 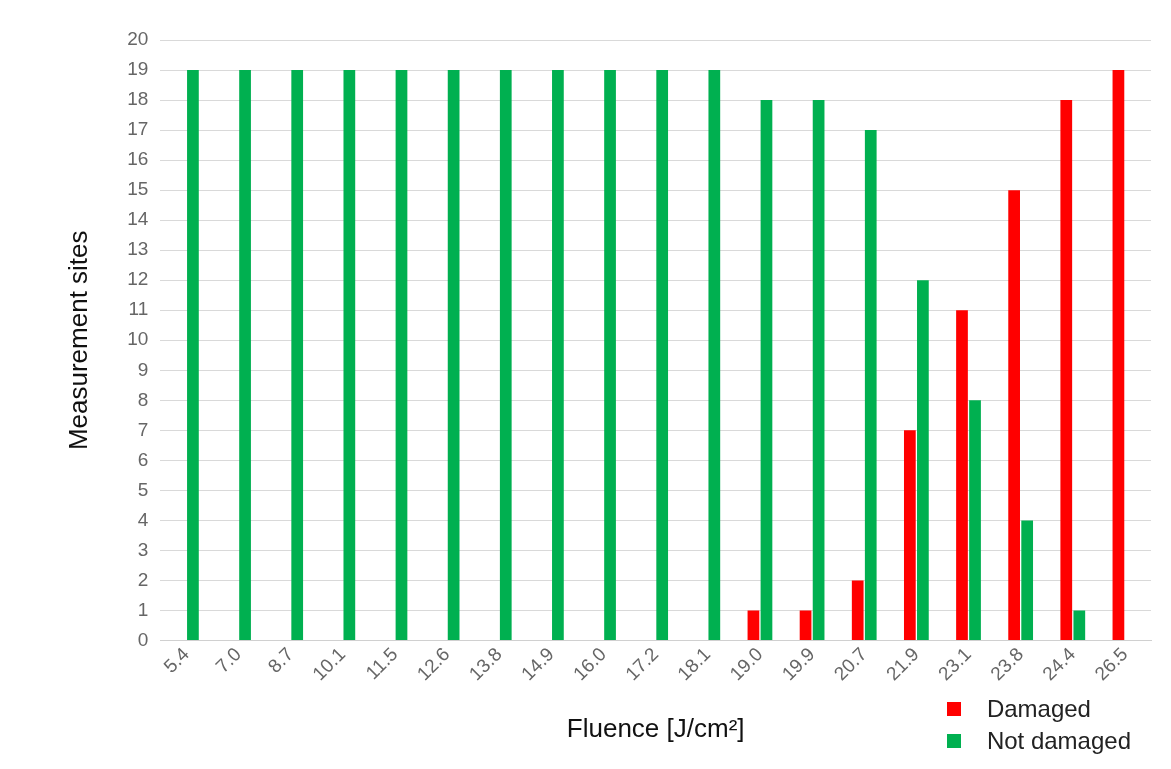 What do you see at coordinates (143, 549) in the screenshot?
I see `y-tick-label: 3` at bounding box center [143, 549].